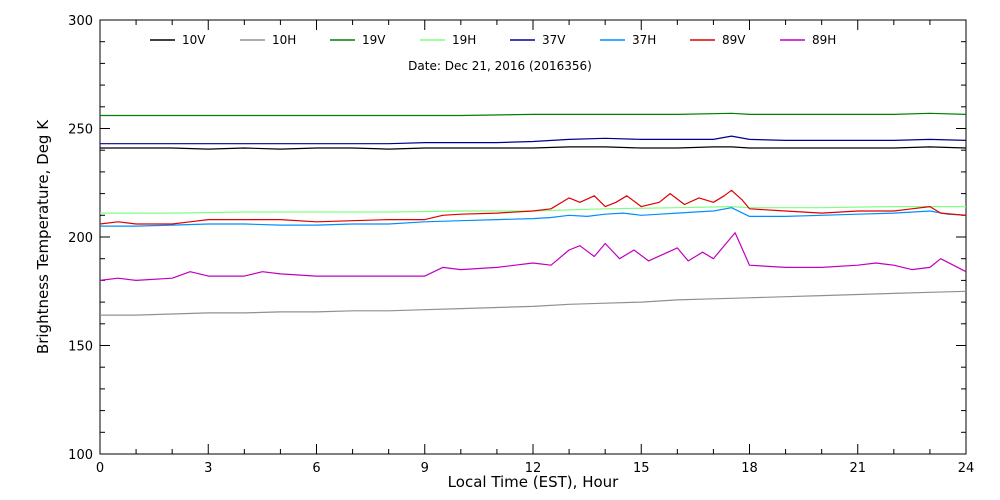  What do you see at coordinates (80, 455) in the screenshot?
I see `y-tick-label: 100` at bounding box center [80, 455].